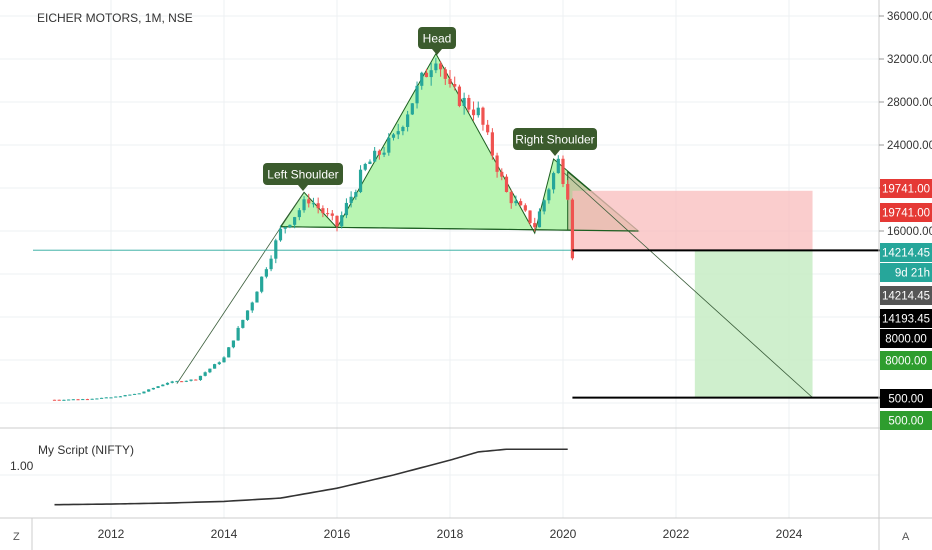  What do you see at coordinates (311, 477) in the screenshot?
I see `indicator-line` at bounding box center [311, 477].